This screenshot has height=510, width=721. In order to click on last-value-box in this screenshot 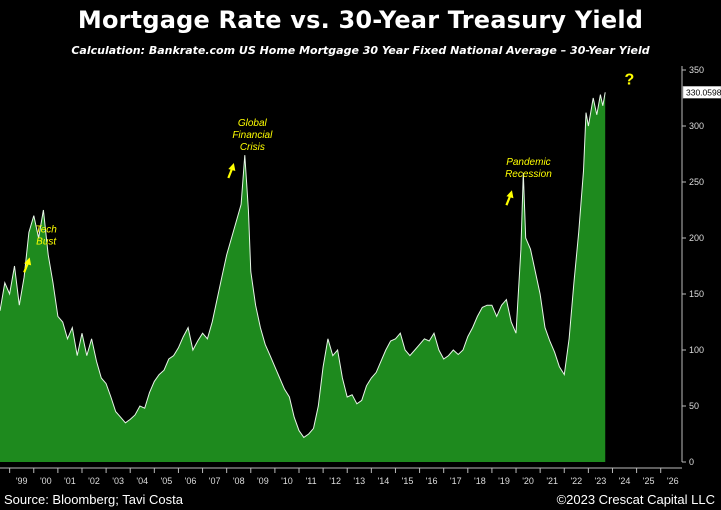, I will do `click(701, 92)`.